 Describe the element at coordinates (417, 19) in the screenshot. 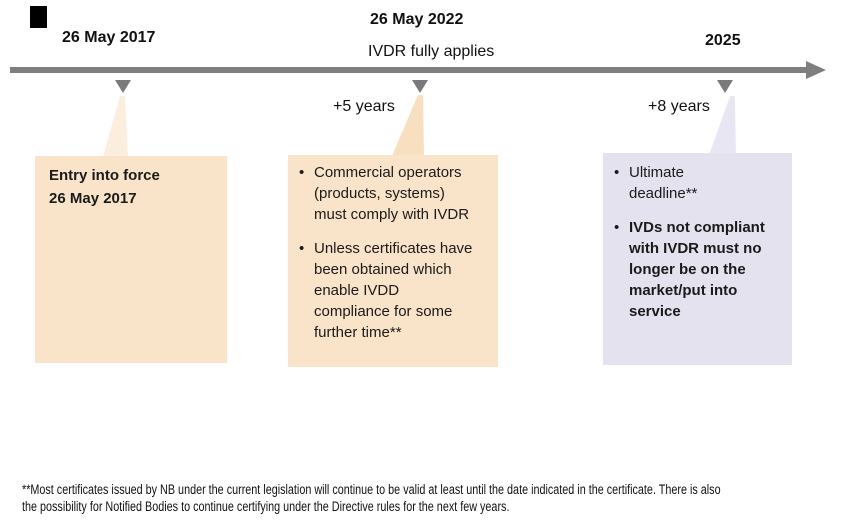

I see `milestone-date-2022: 26 May 2022` at that location.